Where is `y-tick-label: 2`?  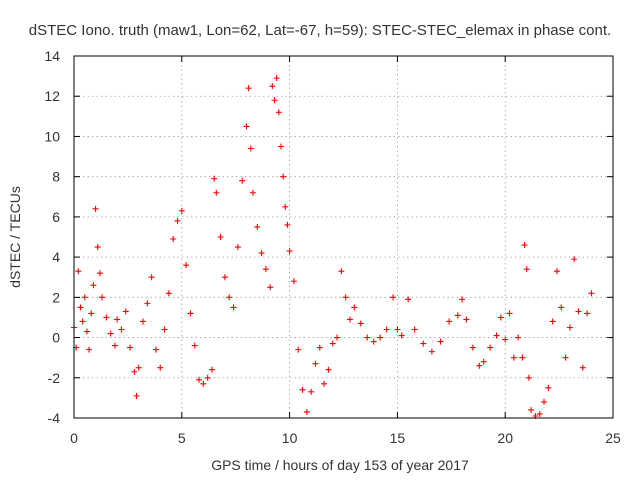
y-tick-label: 2 is located at coordinates (56, 297).